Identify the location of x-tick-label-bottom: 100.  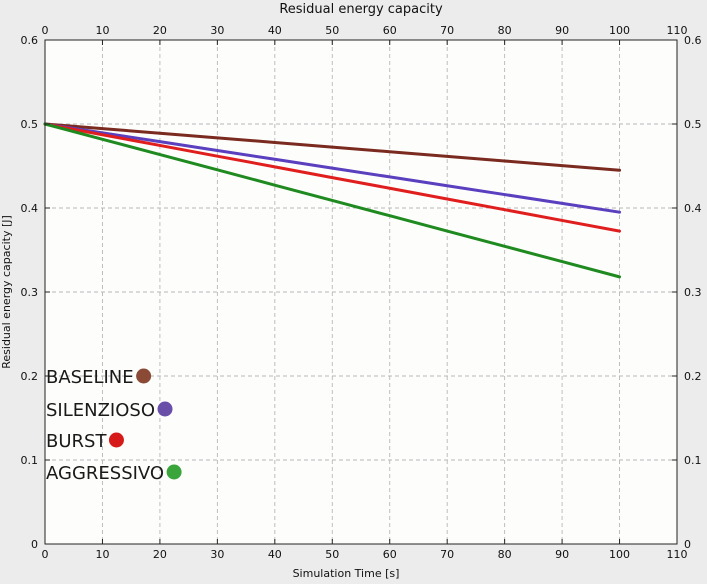
(619, 554).